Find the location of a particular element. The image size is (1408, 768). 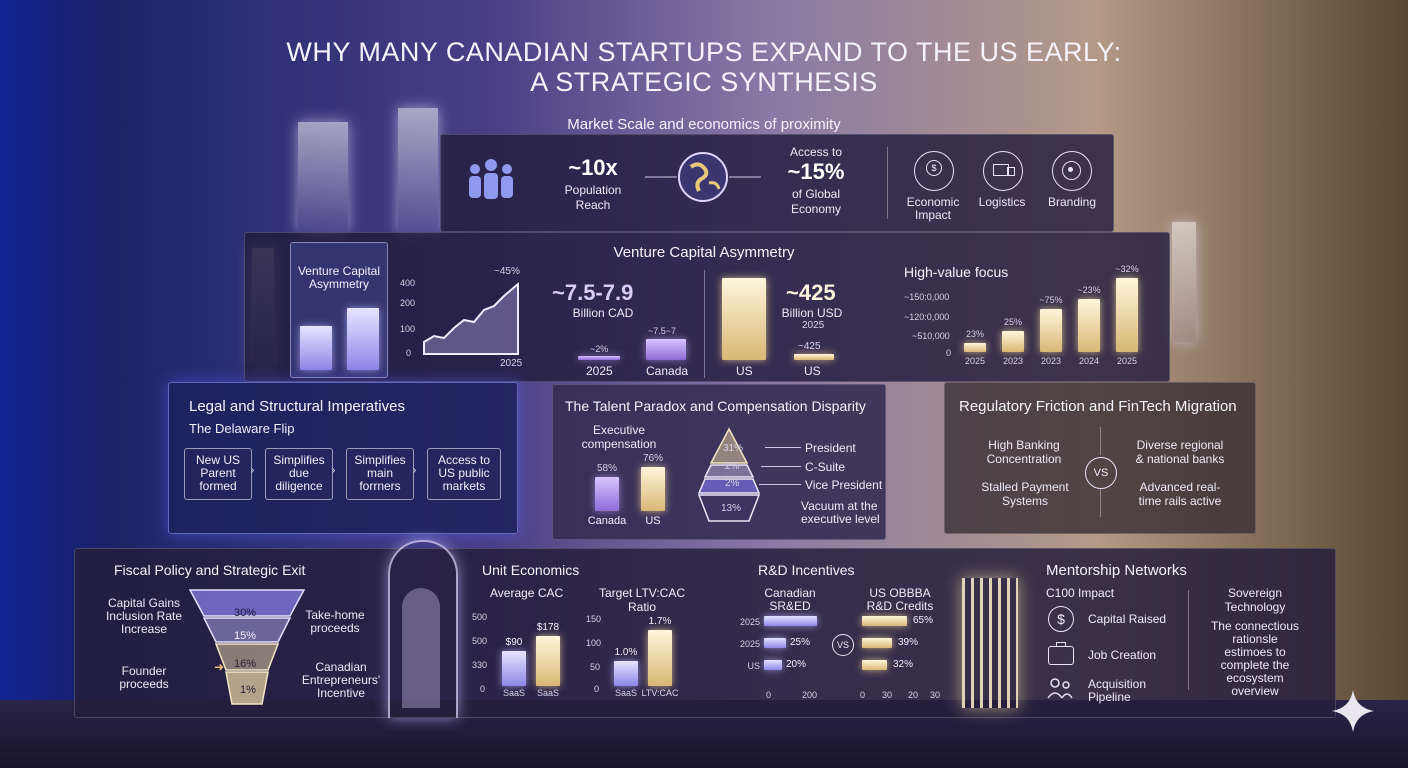

ltv-tick: 0 is located at coordinates (597, 689).